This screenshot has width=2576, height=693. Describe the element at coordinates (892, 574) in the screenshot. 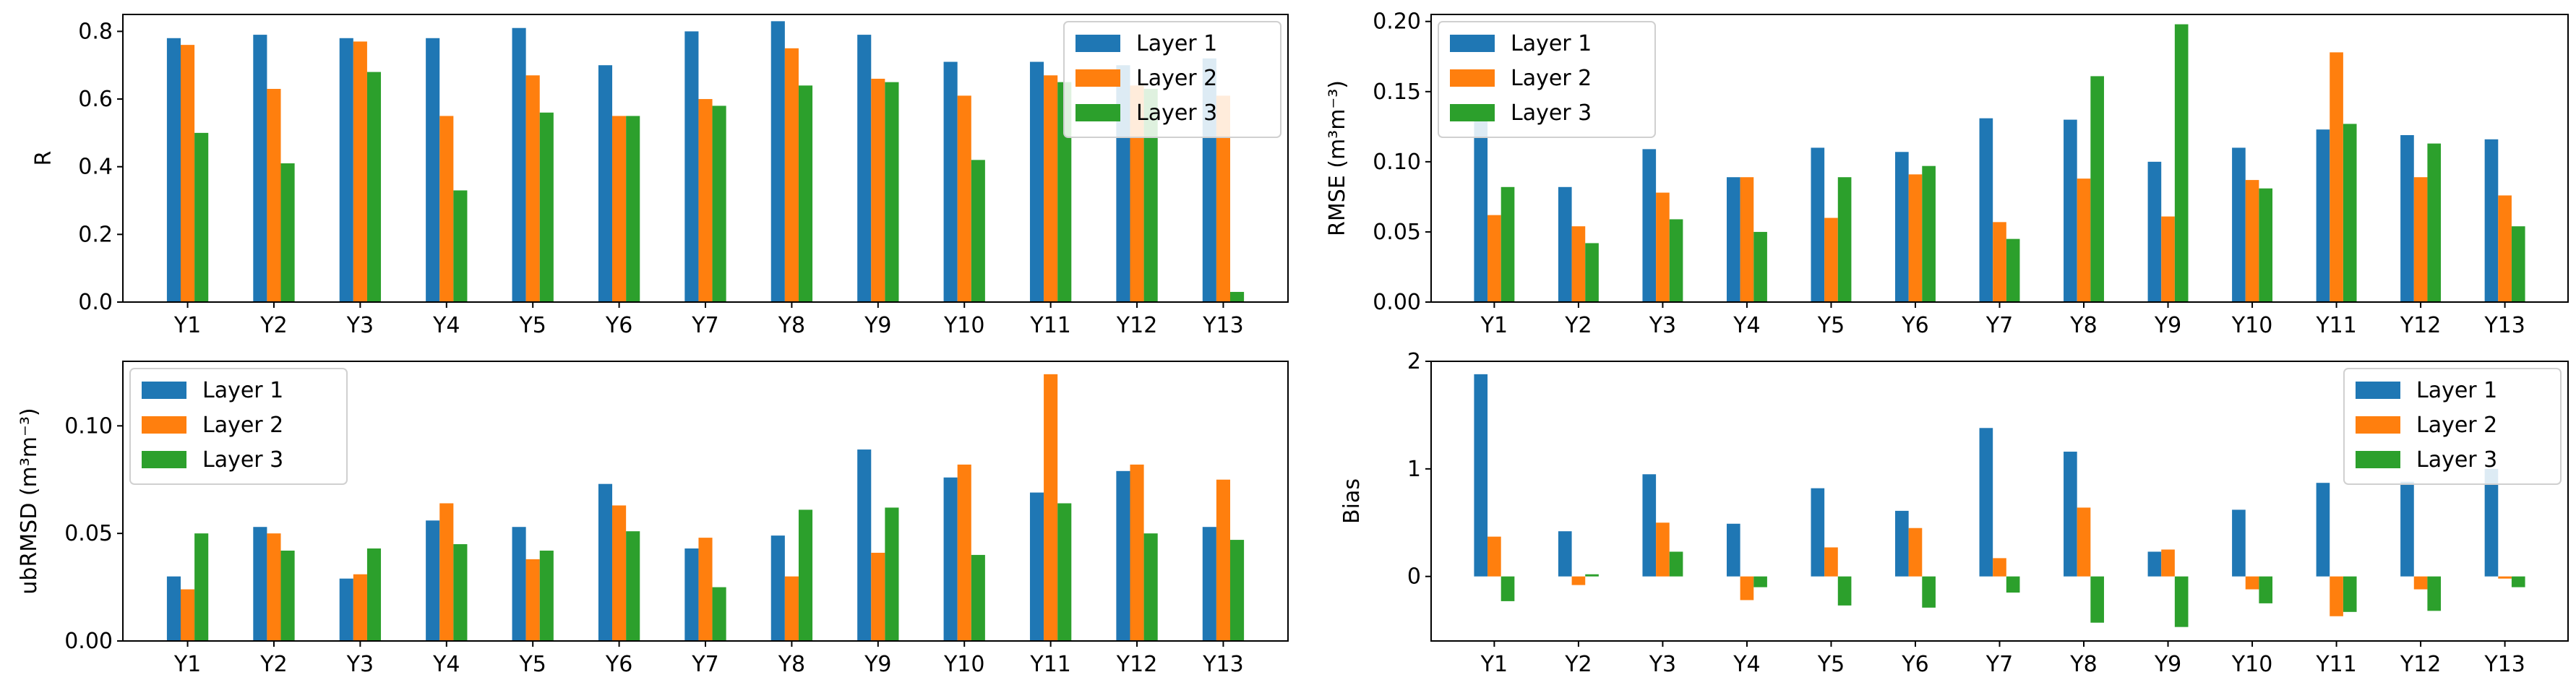

I see `bar-3-y9` at that location.